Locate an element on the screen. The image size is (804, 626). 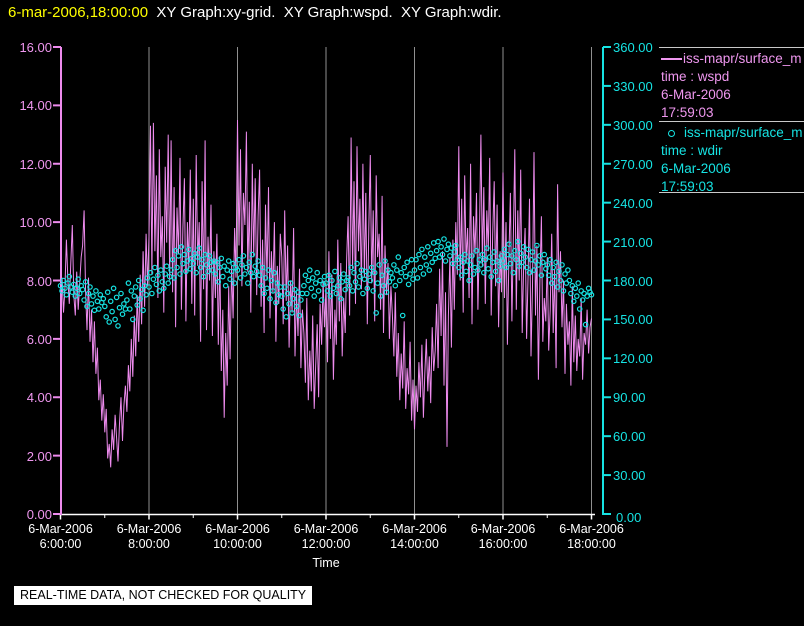
x-tick-label: 6-Mar-2006 14:00:00 is located at coordinates (415, 537).